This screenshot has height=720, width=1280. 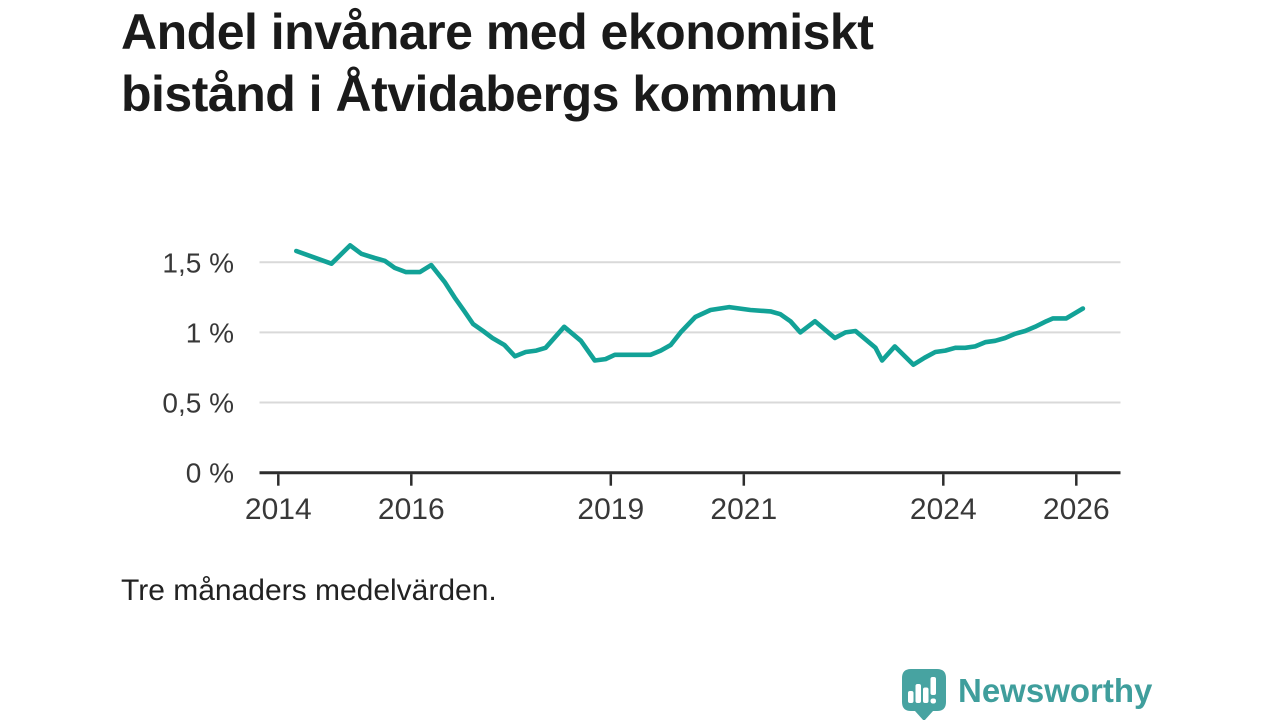 I want to click on x-axis-label: 2019, so click(x=610, y=509).